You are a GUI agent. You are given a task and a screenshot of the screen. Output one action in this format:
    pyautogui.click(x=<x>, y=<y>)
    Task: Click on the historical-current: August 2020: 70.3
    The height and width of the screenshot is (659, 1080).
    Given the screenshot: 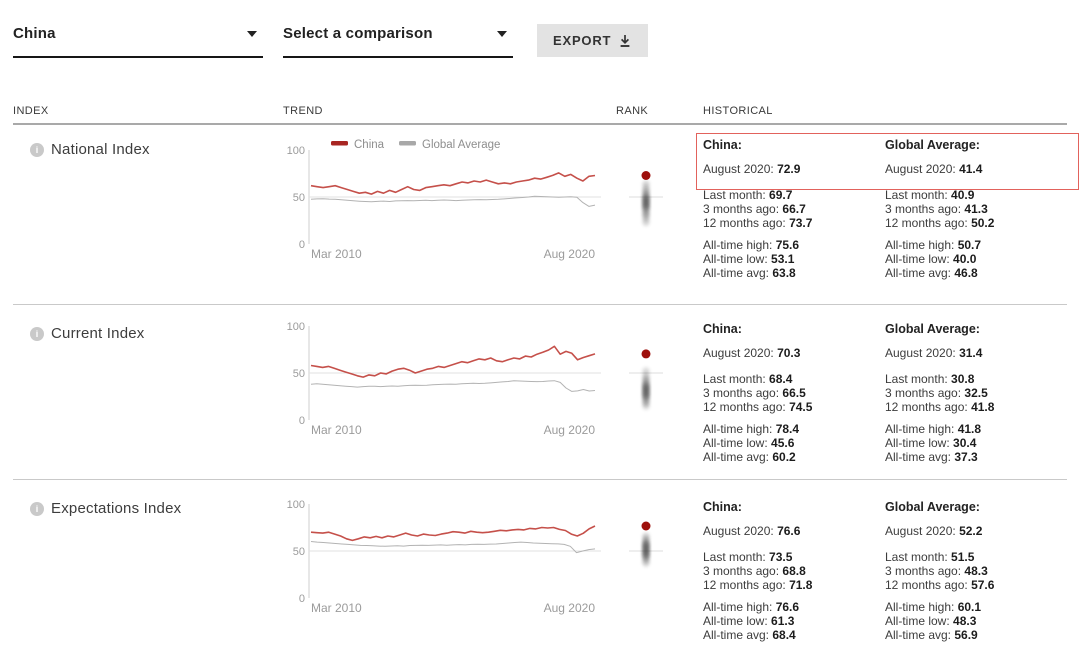 What is the action you would take?
    pyautogui.click(x=752, y=353)
    